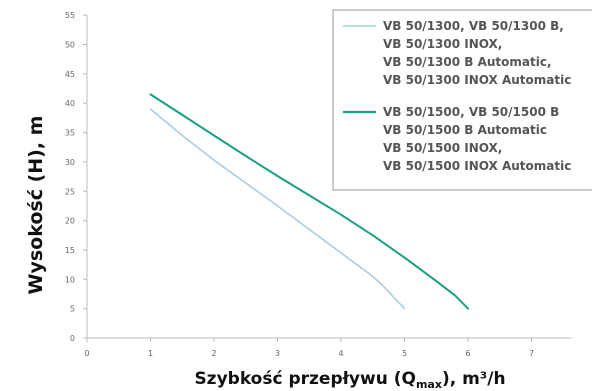  What do you see at coordinates (477, 80) in the screenshot?
I see `legend-label-1: VB 50/1300 INOX Automatic` at bounding box center [477, 80].